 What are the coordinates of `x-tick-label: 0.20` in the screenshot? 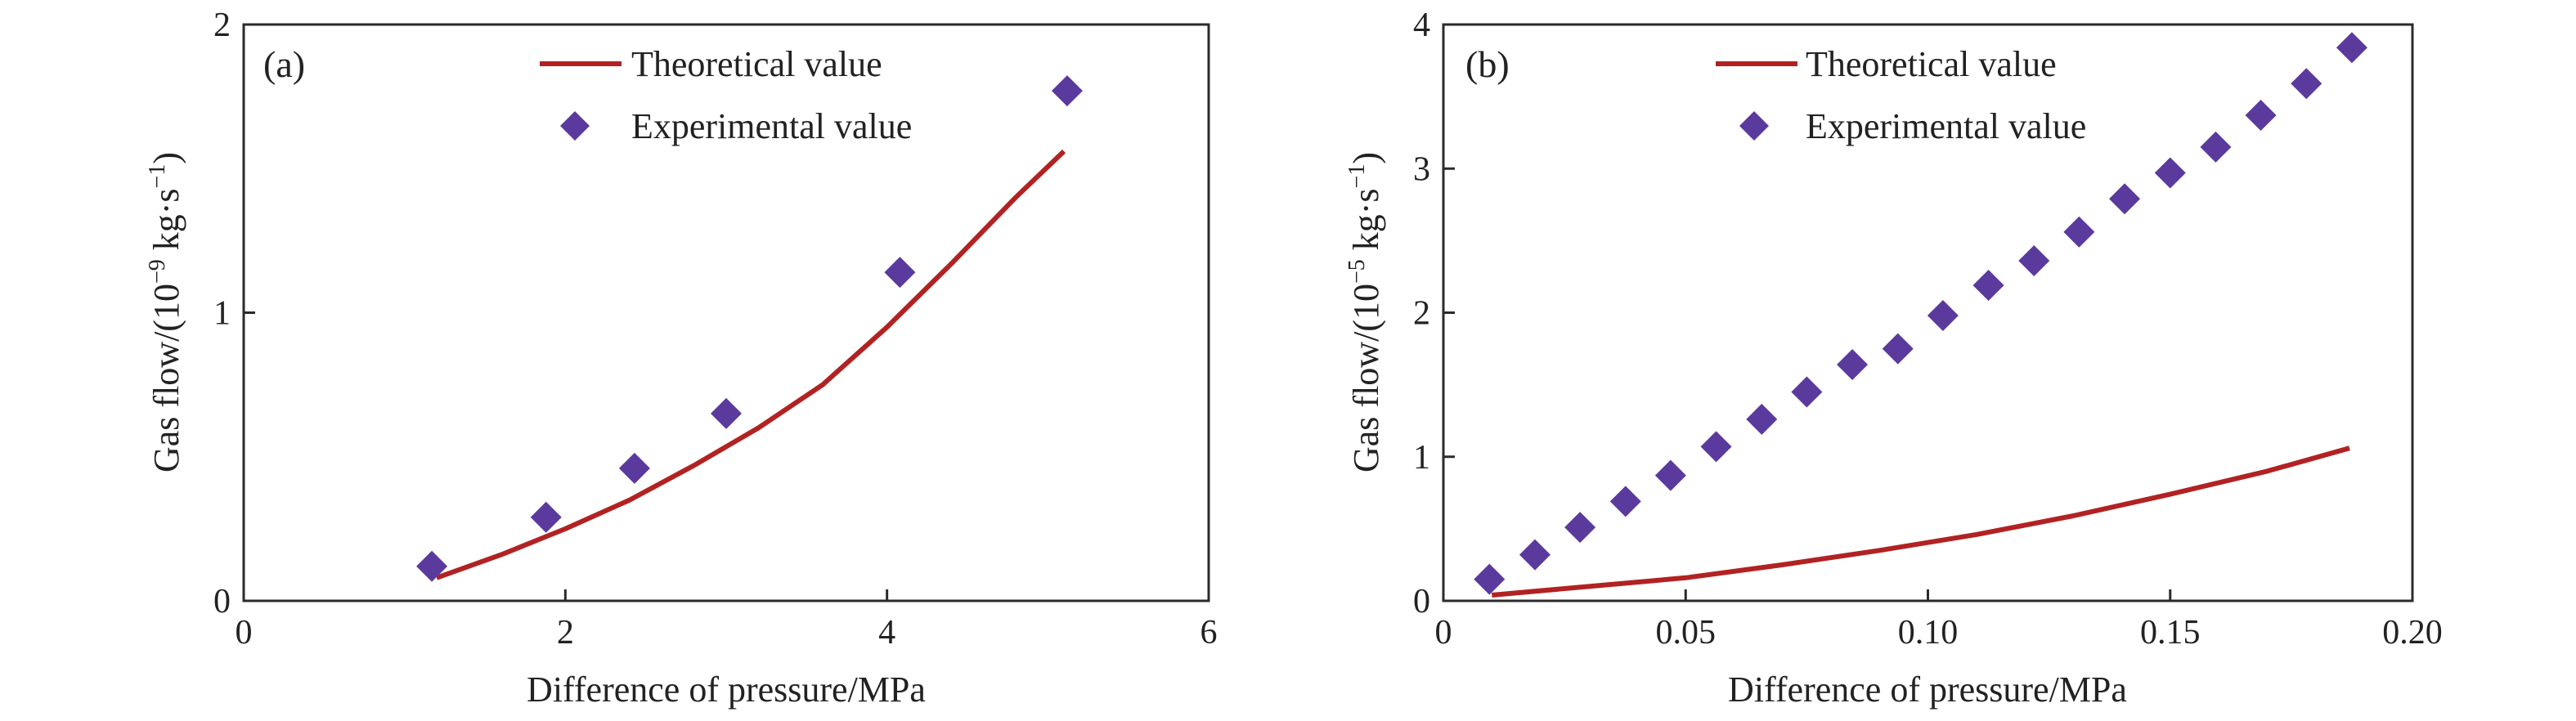 It's located at (2412, 633).